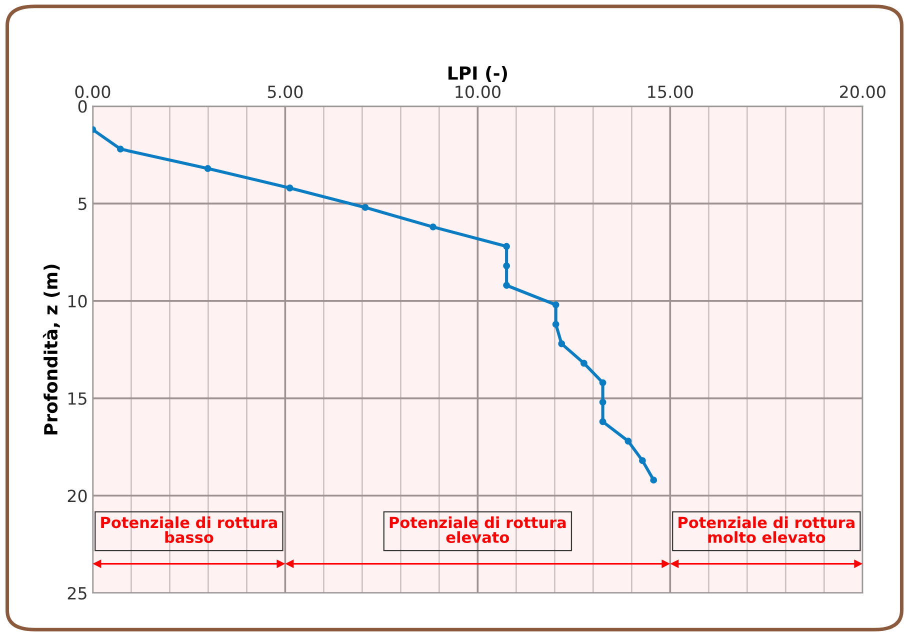 The image size is (909, 636). Describe the element at coordinates (92, 92) in the screenshot. I see `x-tick-label: 0.00` at that location.